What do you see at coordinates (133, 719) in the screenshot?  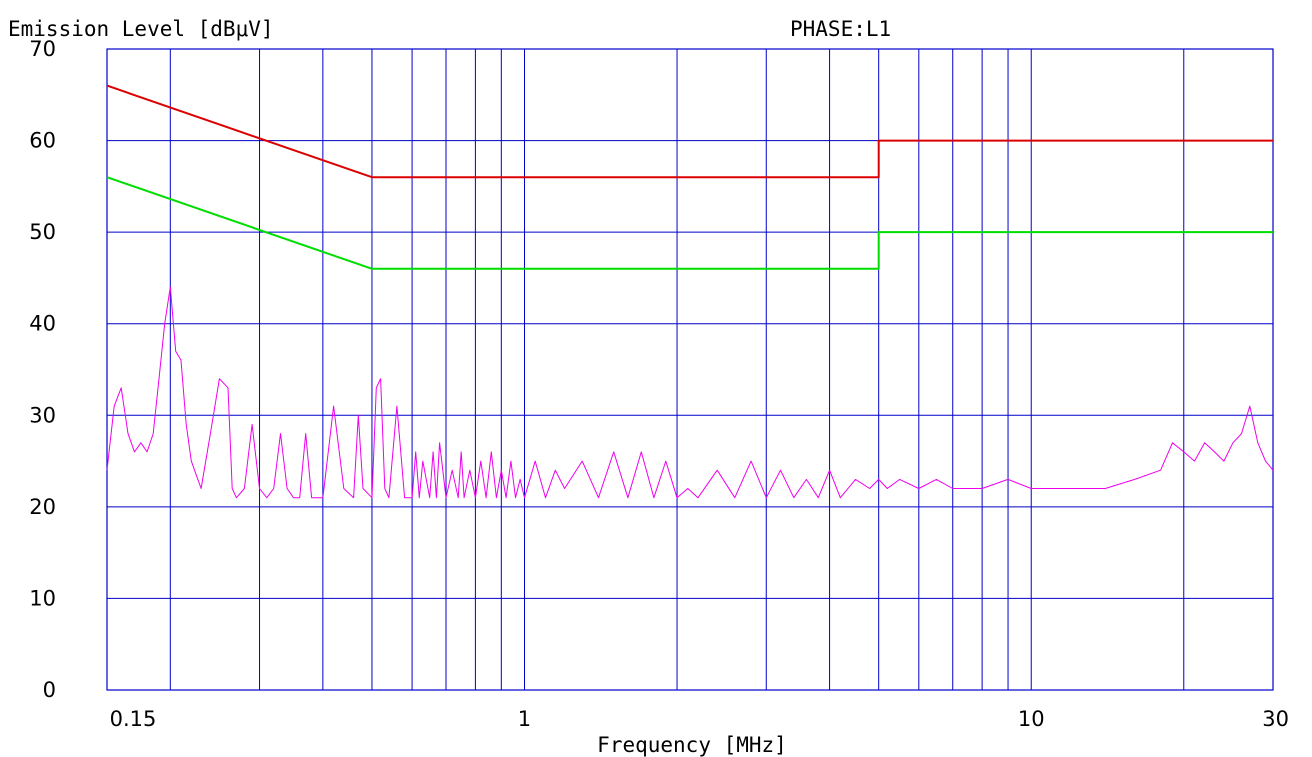 I see `x-tick-label: 0.15` at bounding box center [133, 719].